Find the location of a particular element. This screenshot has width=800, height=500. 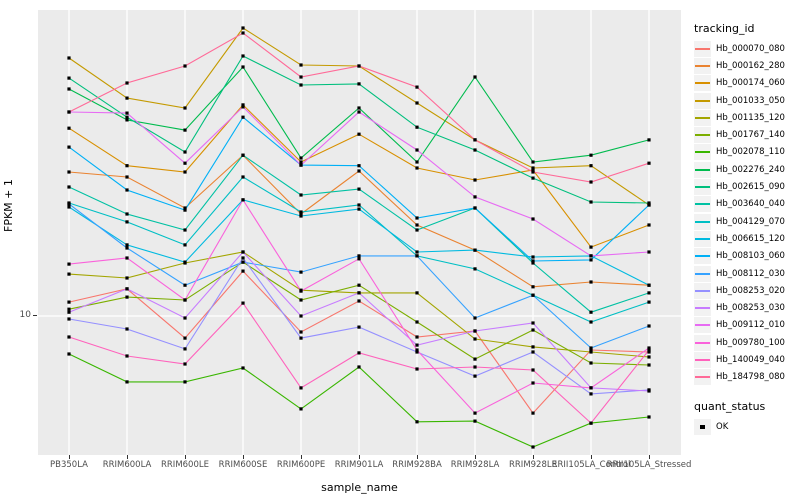

legend-item-Hb_009780_100: Hb_009780_100 is located at coordinates (746, 342).